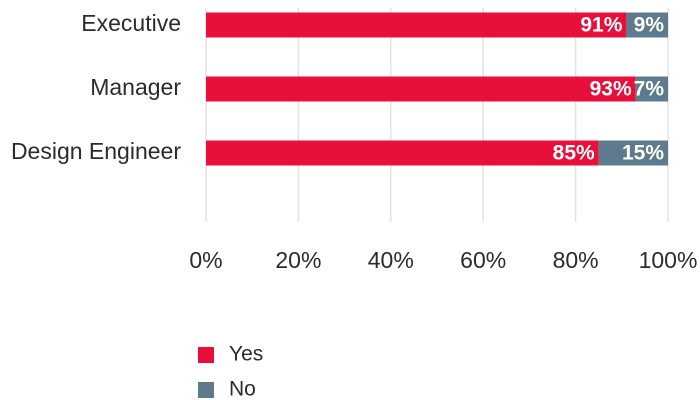  Describe the element at coordinates (135, 87) in the screenshot. I see `category-label: Manager` at that location.